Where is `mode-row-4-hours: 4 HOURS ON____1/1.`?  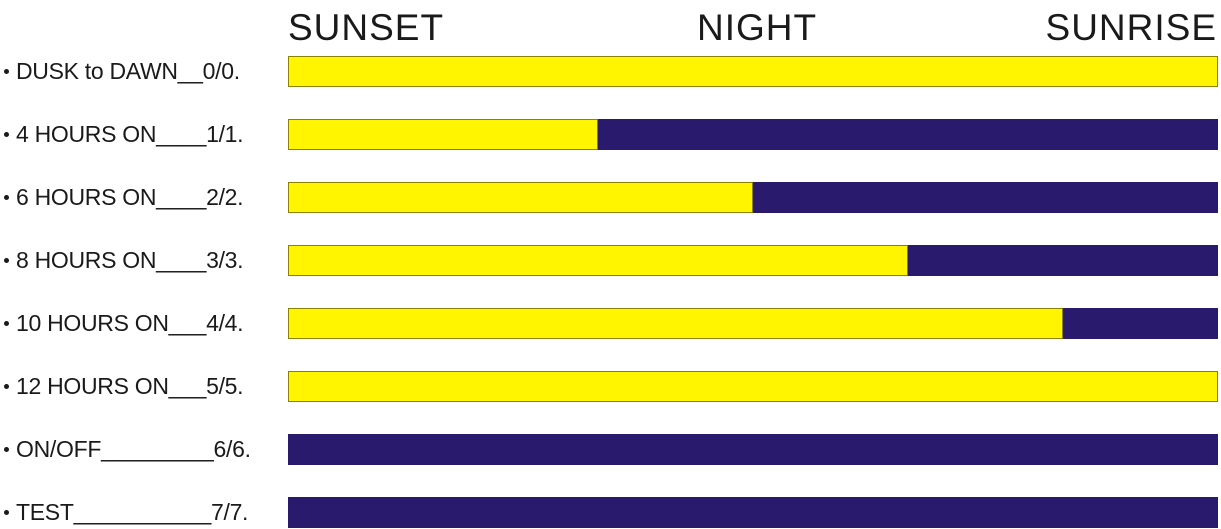
mode-row-4-hours: 4 HOURS ON____1/1. is located at coordinates (610, 134).